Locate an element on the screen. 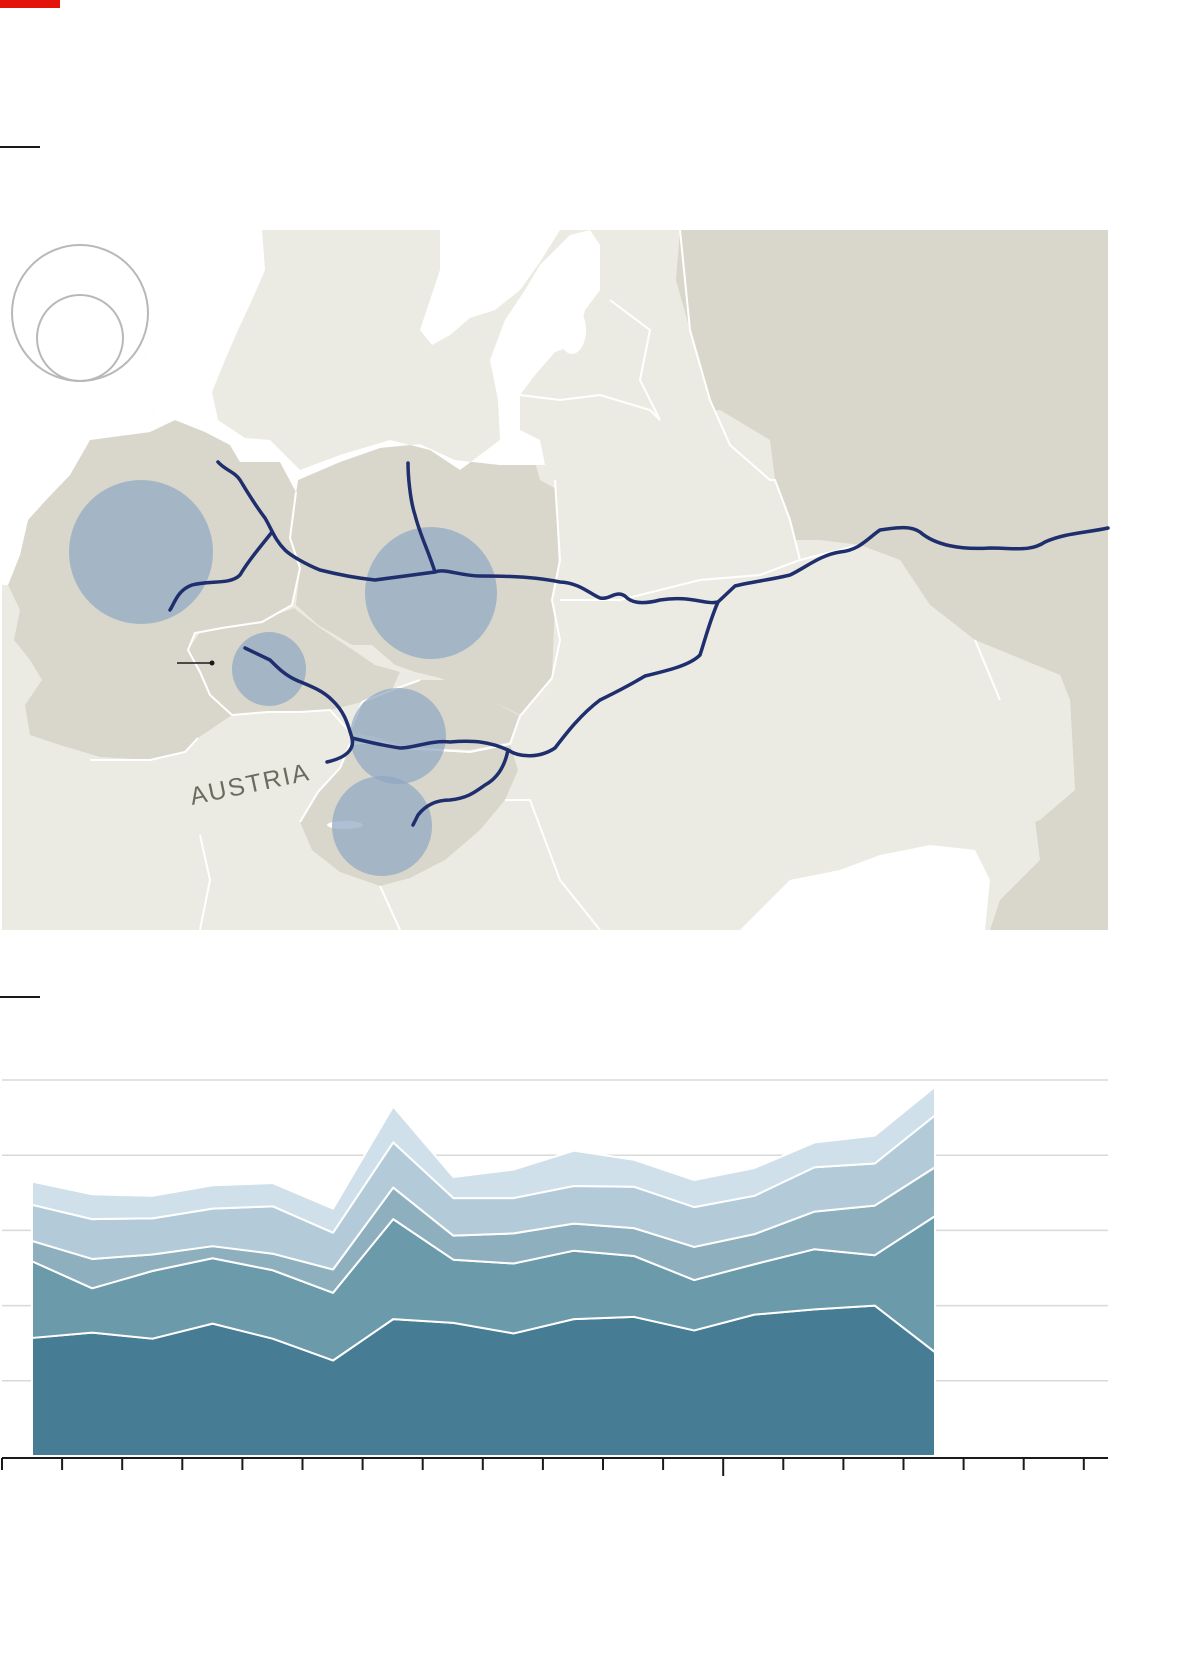 The height and width of the screenshot is (1668, 1180). black-sea is located at coordinates (865, 887).